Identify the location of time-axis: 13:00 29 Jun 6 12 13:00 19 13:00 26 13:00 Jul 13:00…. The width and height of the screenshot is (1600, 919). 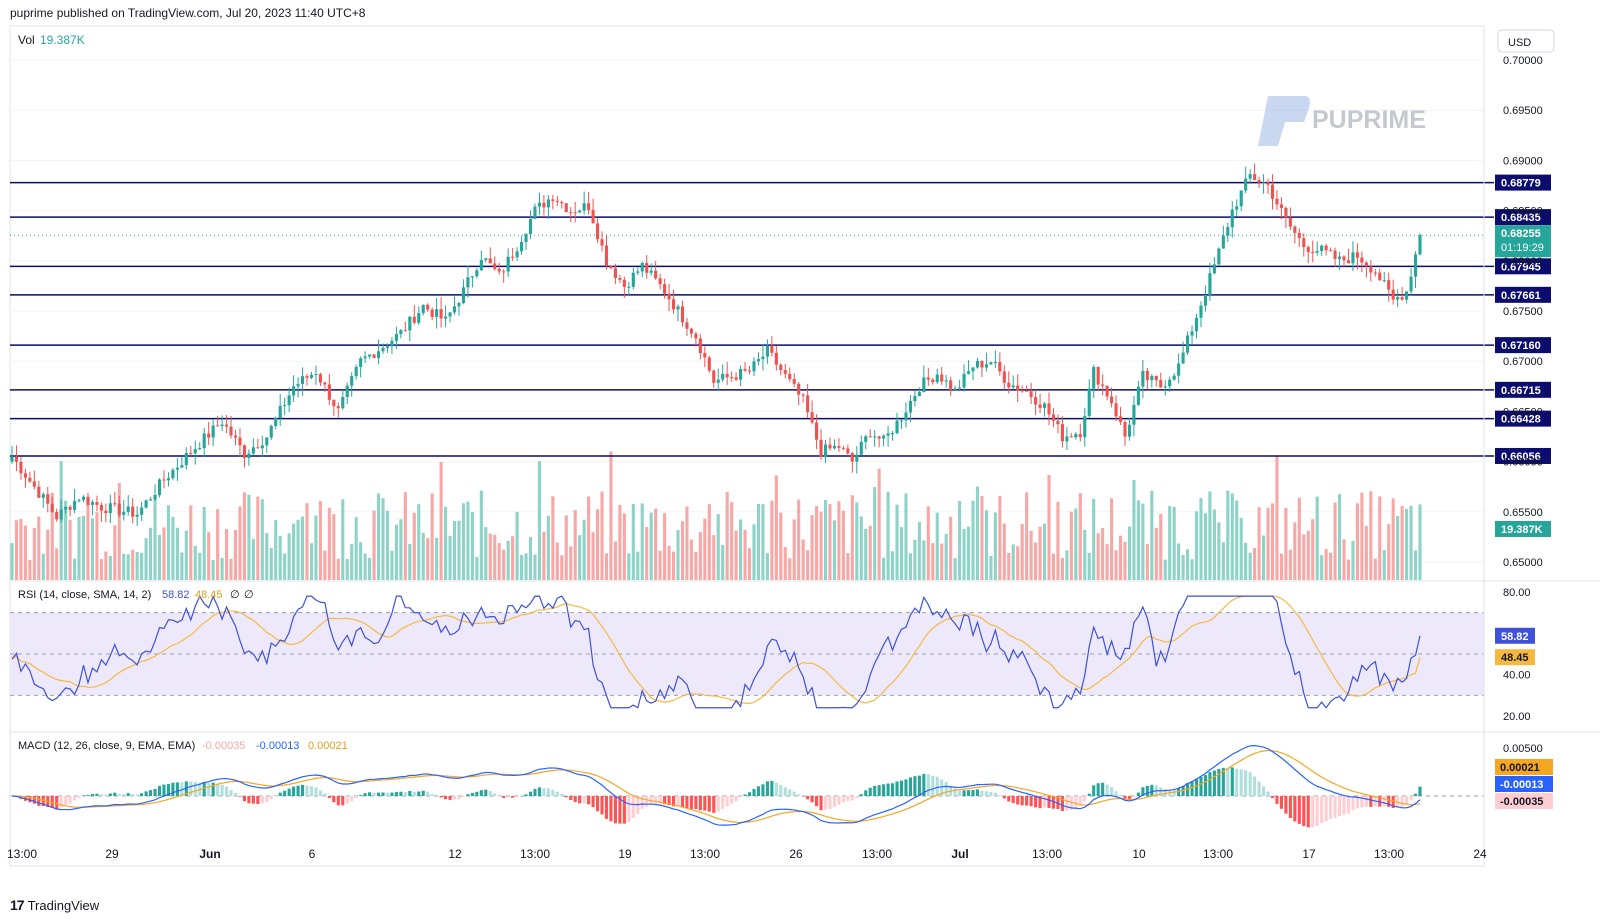
(747, 854).